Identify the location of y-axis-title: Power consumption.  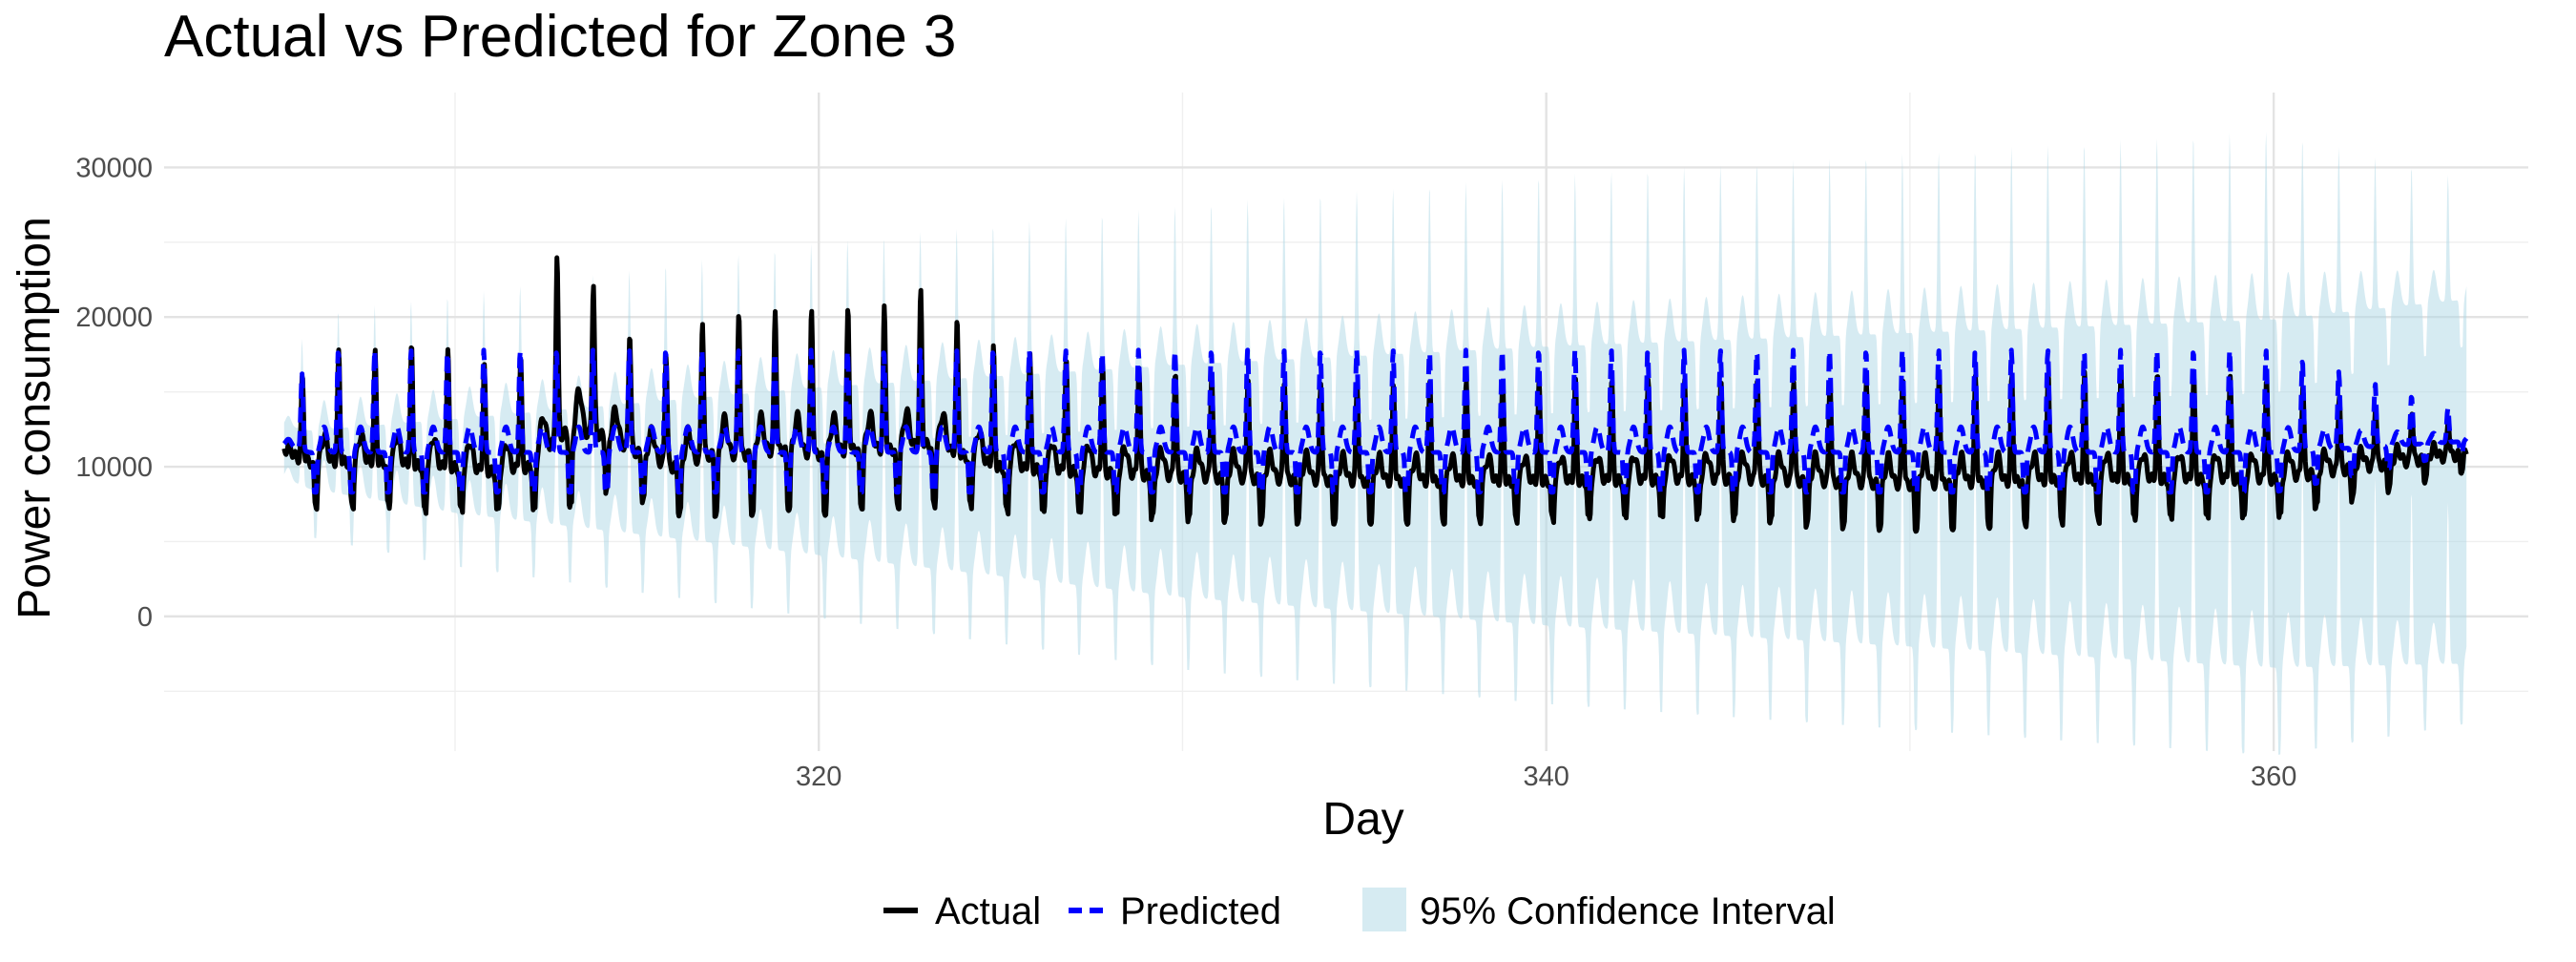
(35, 418).